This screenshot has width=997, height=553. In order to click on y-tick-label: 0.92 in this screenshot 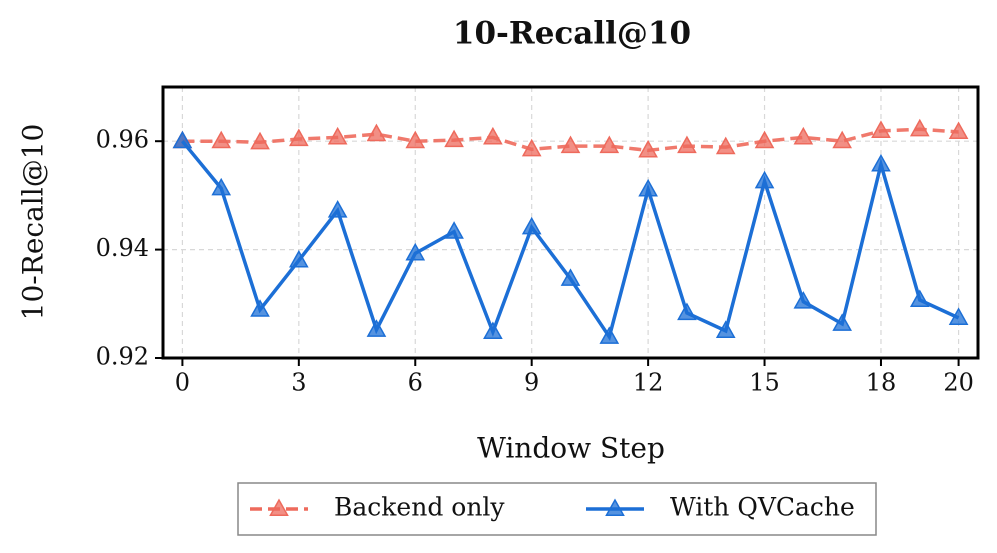, I will do `click(122, 357)`.